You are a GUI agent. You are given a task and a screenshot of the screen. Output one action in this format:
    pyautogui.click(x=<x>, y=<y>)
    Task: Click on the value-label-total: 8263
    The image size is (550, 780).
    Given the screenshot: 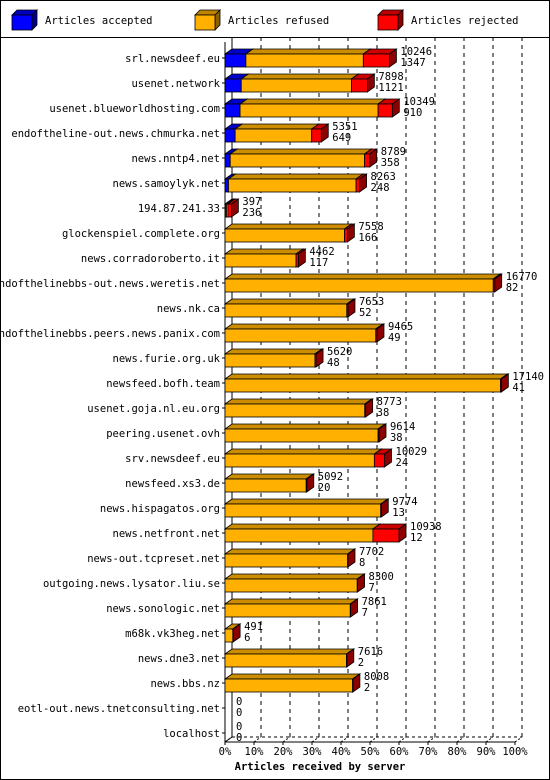 What is the action you would take?
    pyautogui.click(x=383, y=177)
    